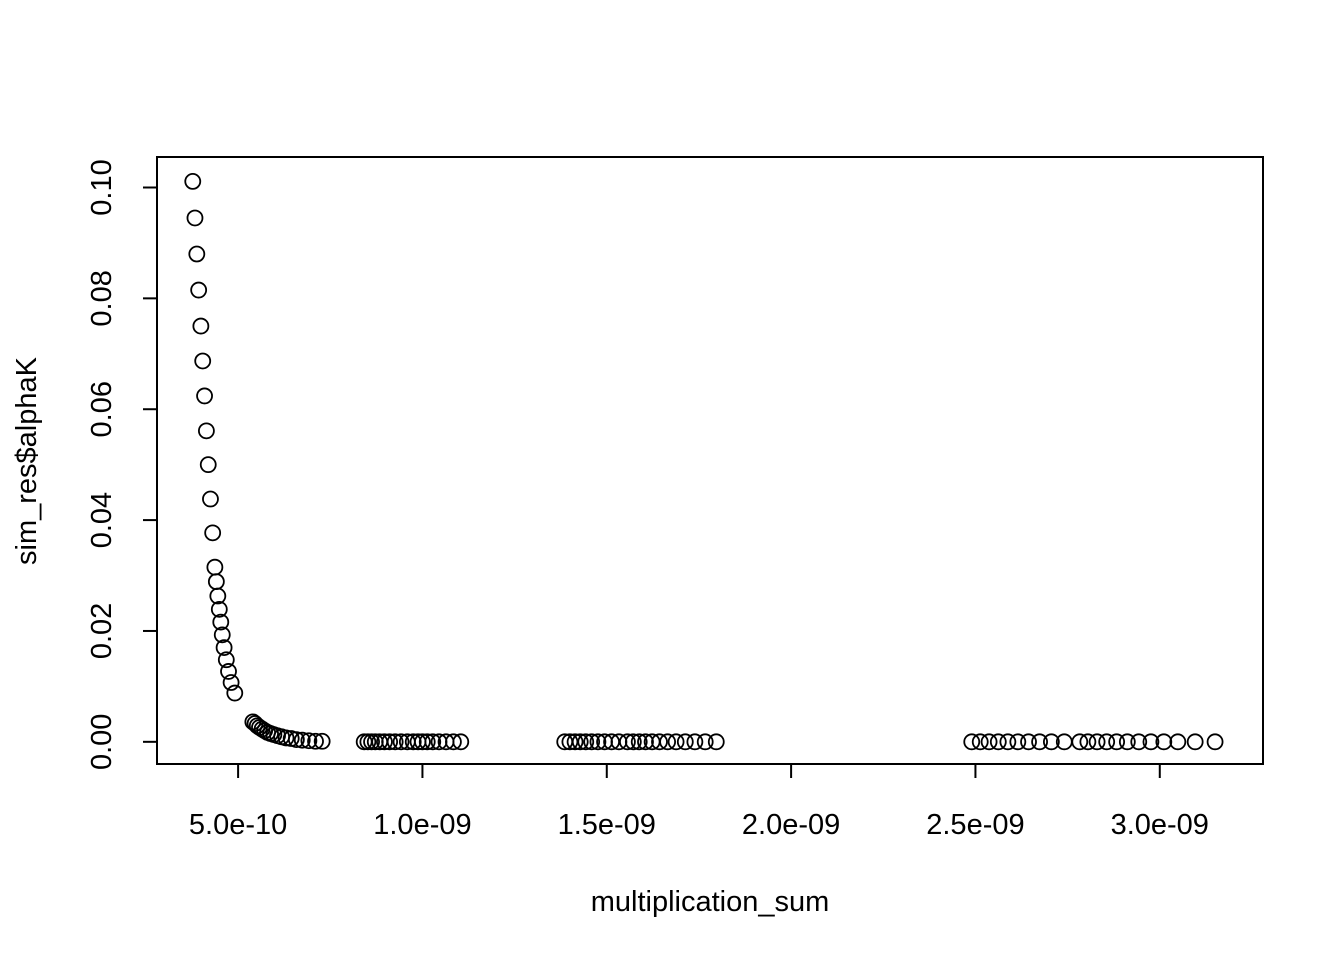 The image size is (1344, 960). Describe the element at coordinates (102, 631) in the screenshot. I see `y-tick-label: 0.02` at that location.